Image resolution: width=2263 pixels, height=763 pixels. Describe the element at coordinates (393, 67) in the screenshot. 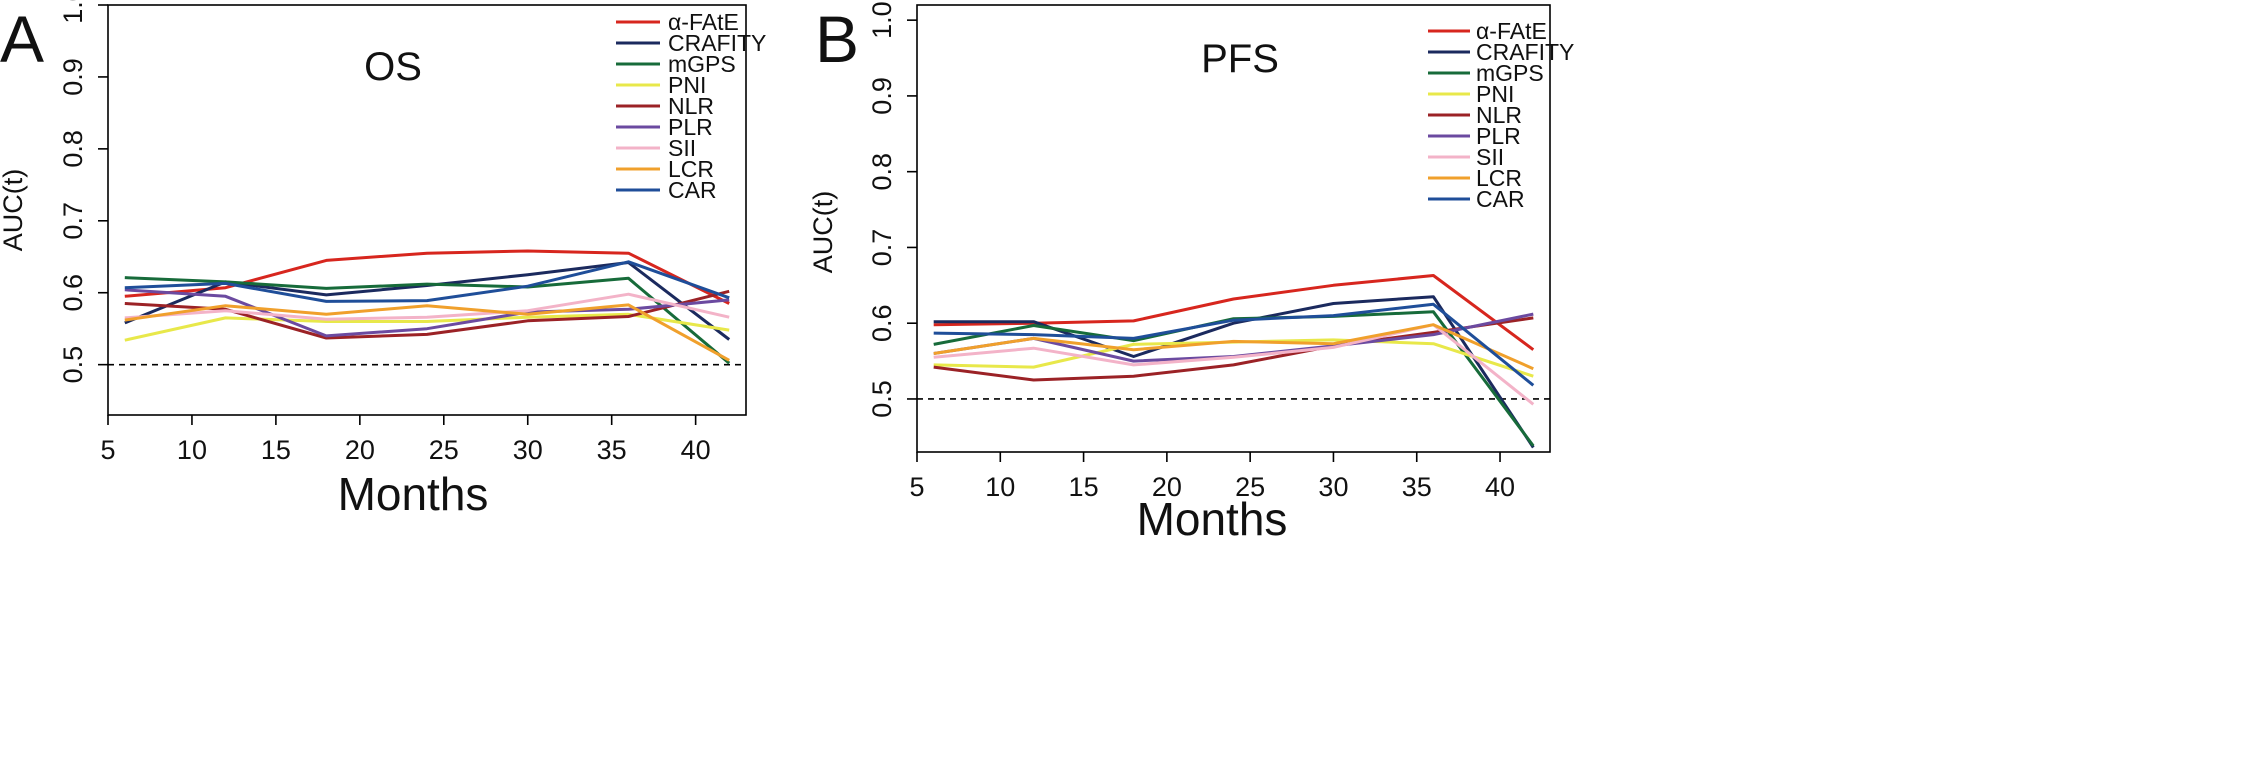

I see `panel-title: OS` at that location.